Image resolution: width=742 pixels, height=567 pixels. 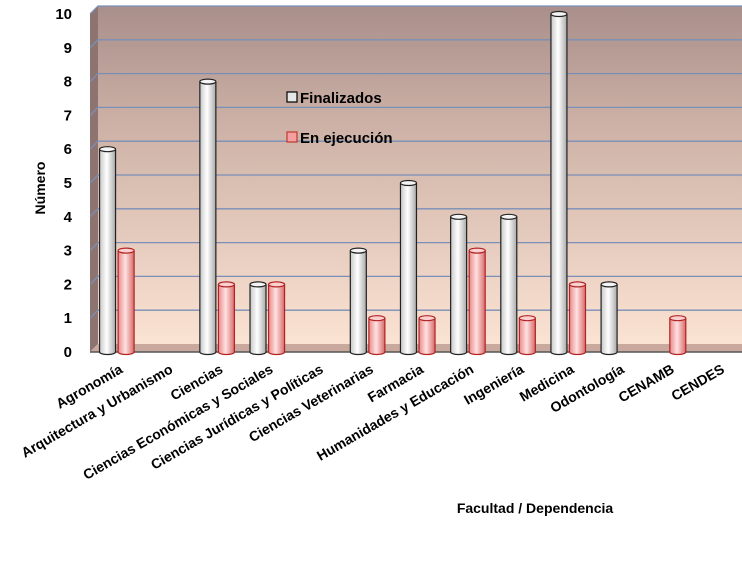 What do you see at coordinates (68, 82) in the screenshot?
I see `y-tick-label: 8` at bounding box center [68, 82].